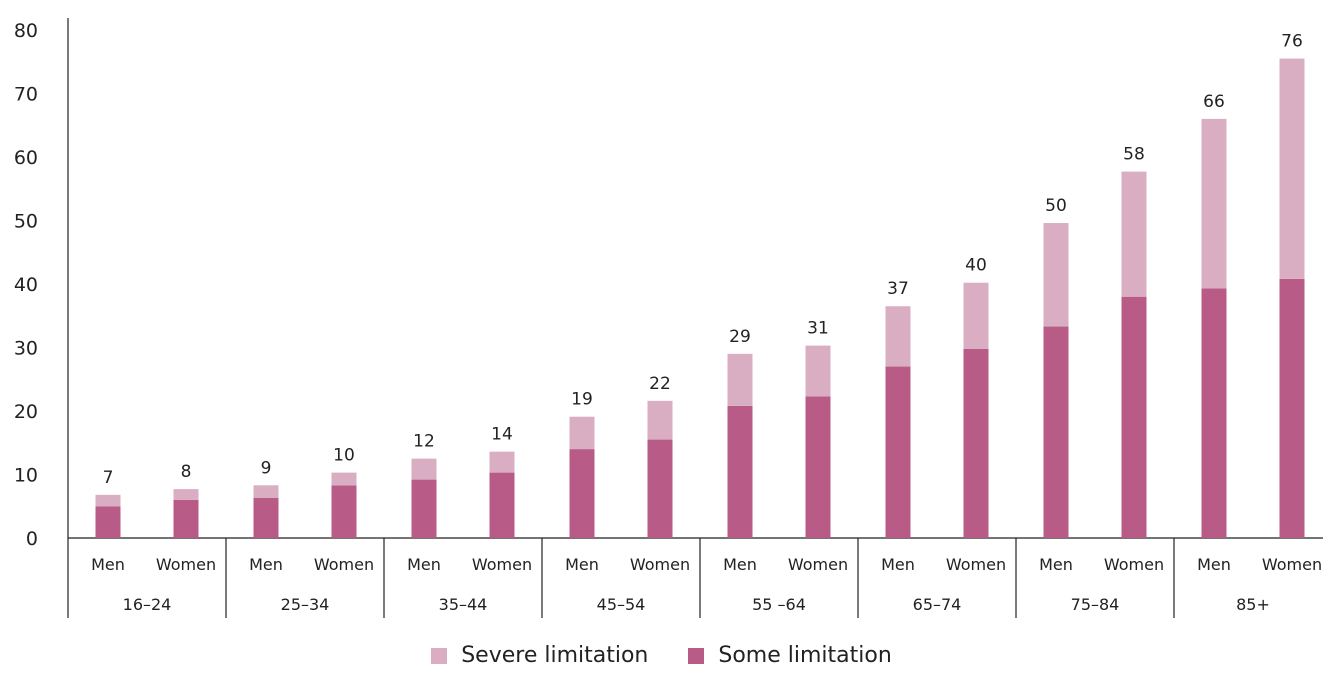 The width and height of the screenshot is (1323, 675). What do you see at coordinates (1095, 604) in the screenshot?
I see `x-age-group-label: 75–84` at bounding box center [1095, 604].